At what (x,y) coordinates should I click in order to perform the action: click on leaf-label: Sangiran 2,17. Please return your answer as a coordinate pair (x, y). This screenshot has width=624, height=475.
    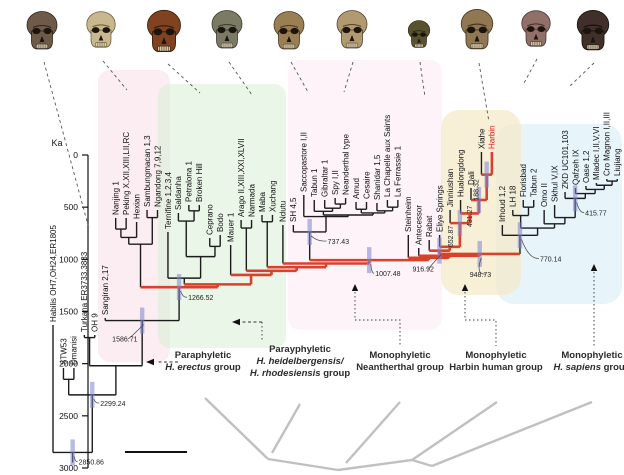
    Looking at the image, I should click on (105, 290).